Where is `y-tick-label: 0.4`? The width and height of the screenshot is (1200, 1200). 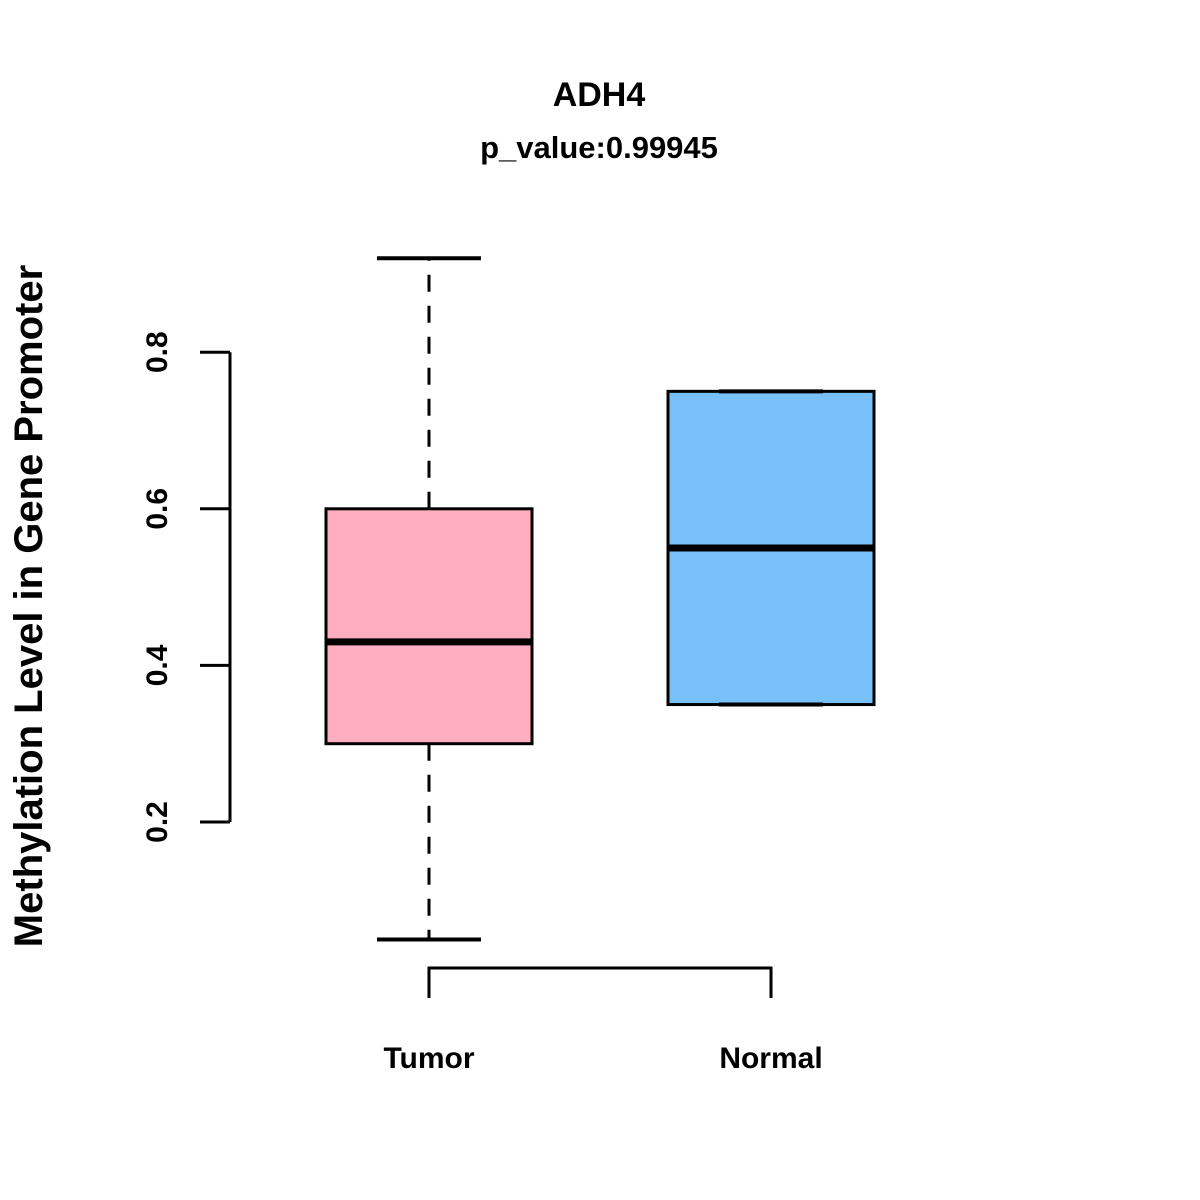
y-tick-label: 0.4 is located at coordinates (157, 665).